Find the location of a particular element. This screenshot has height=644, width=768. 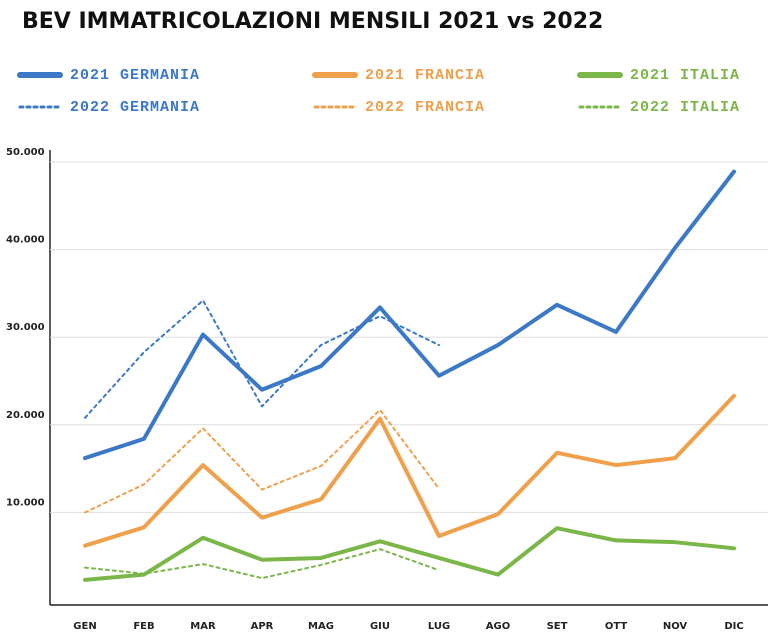

y-tick-label: 40.000 is located at coordinates (25, 240).